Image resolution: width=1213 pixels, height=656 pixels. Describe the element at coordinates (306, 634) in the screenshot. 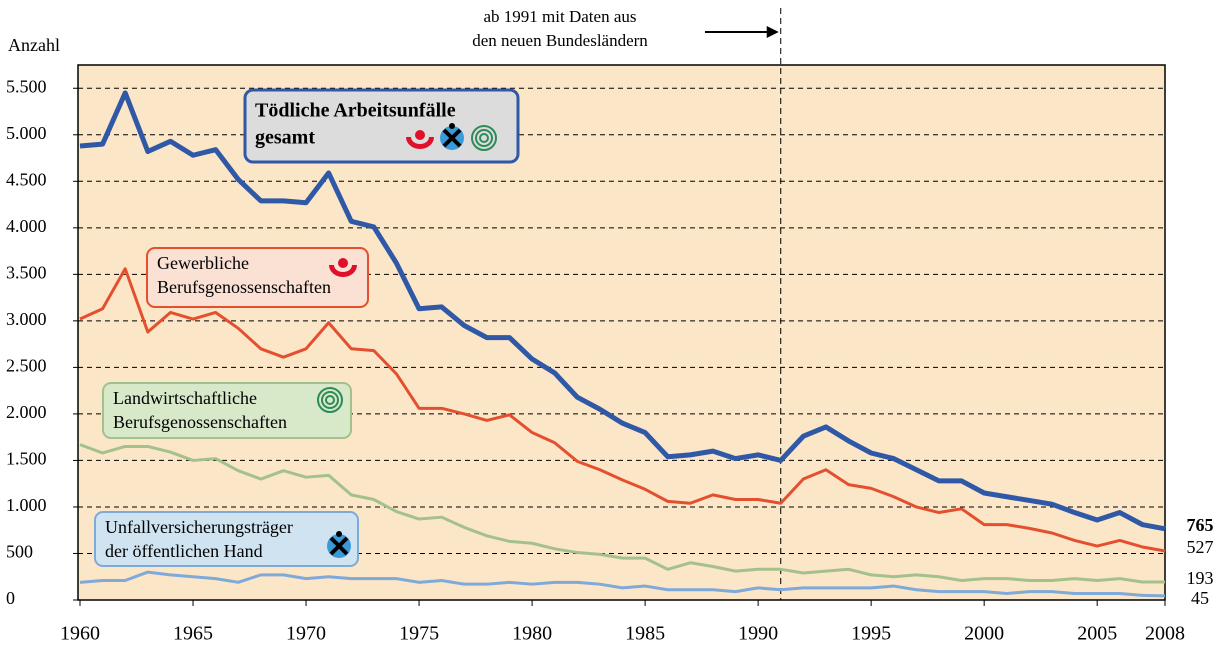

I see `x-tick-label: 1970` at that location.